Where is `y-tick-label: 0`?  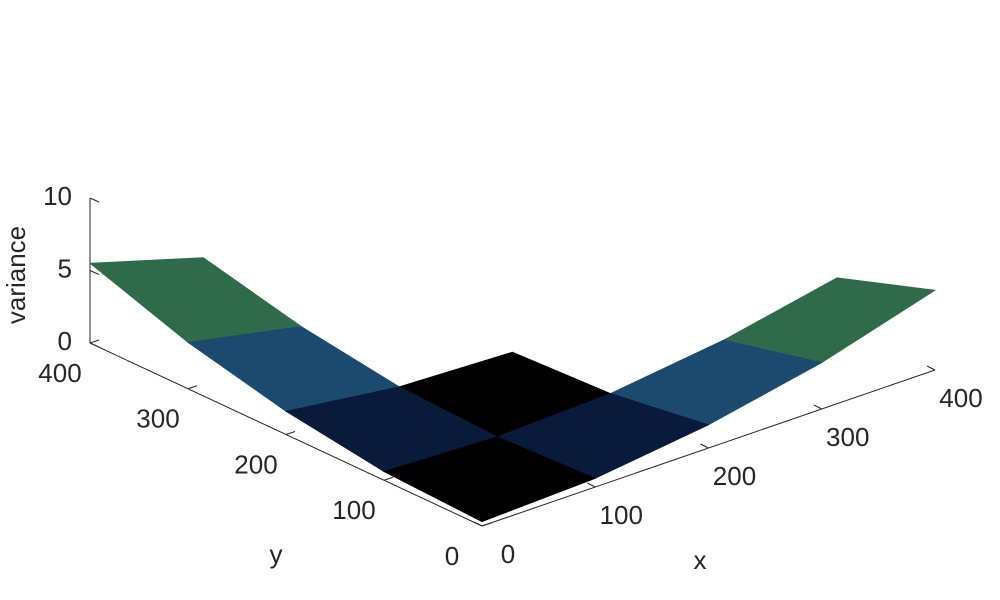
y-tick-label: 0 is located at coordinates (452, 556).